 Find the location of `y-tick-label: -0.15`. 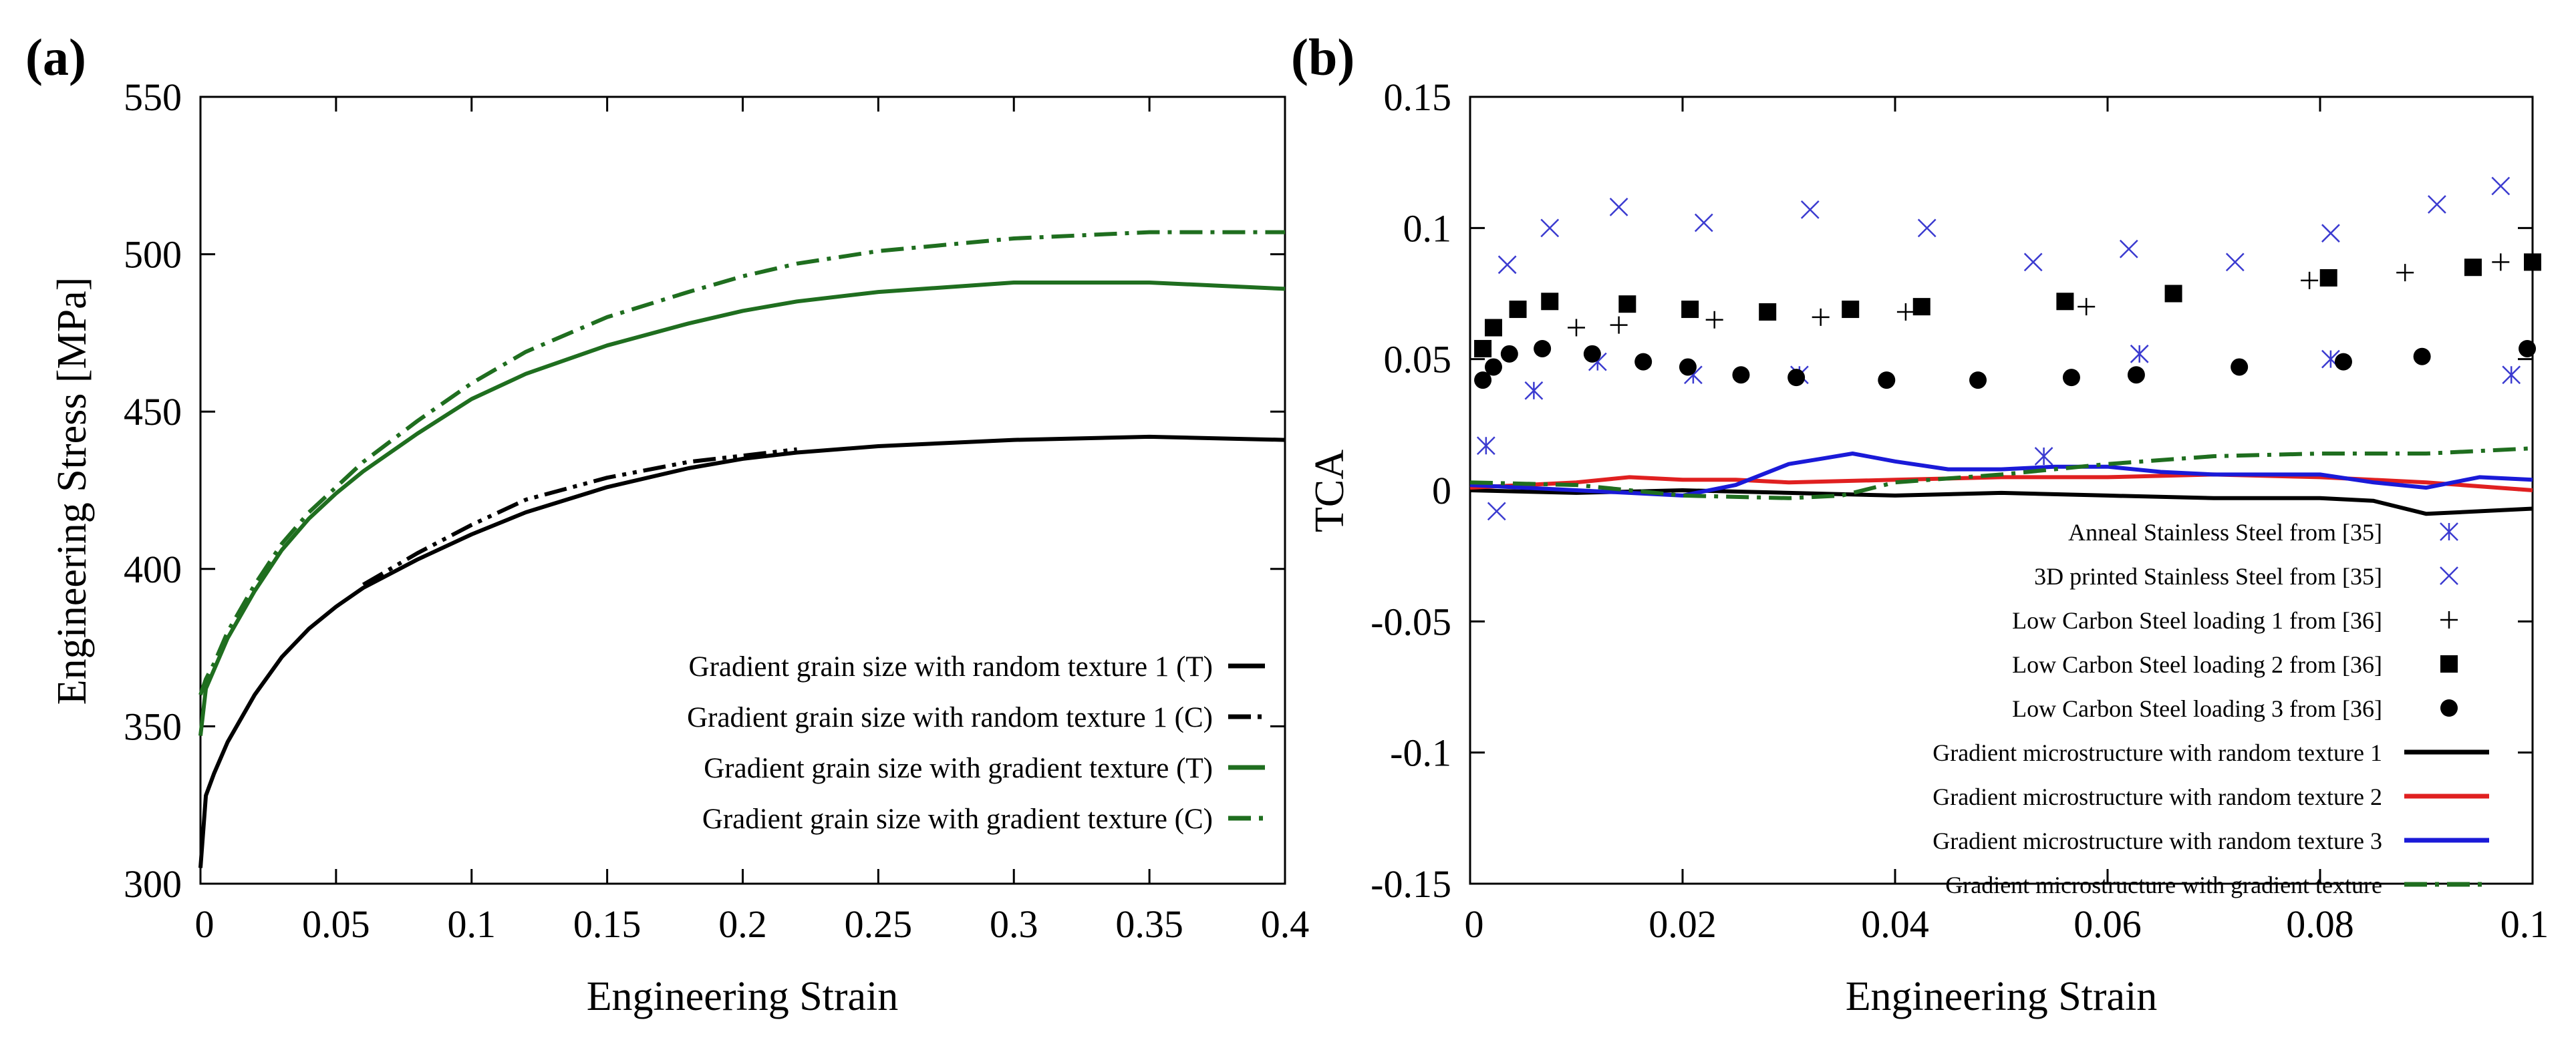

y-tick-label: -0.15 is located at coordinates (1411, 884).